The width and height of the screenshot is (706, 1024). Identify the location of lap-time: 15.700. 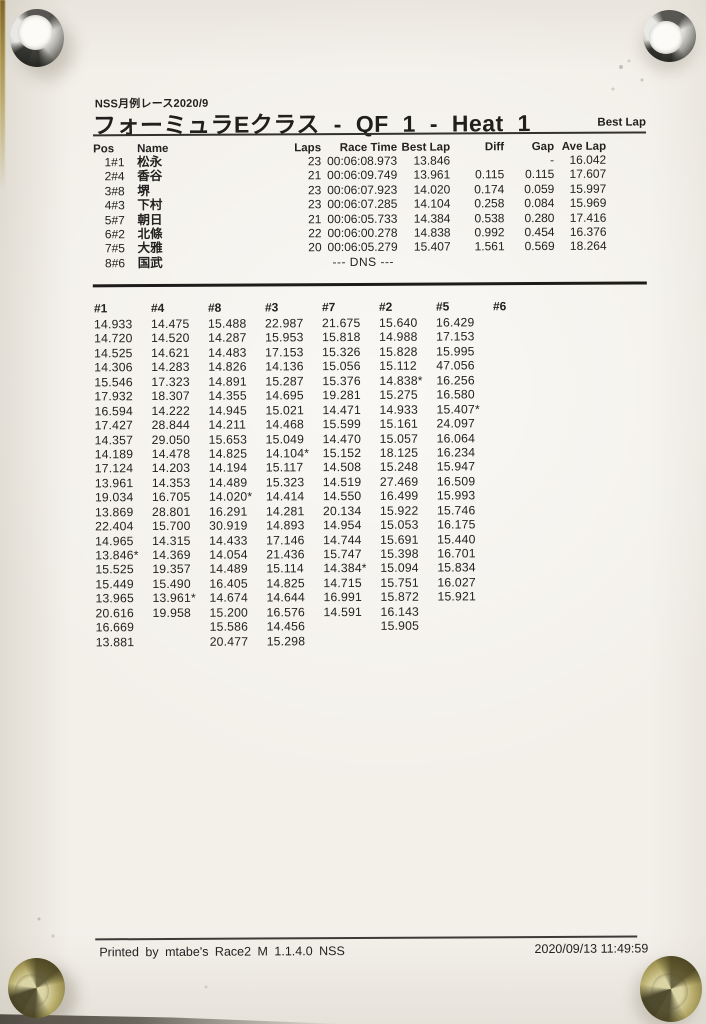
(171, 526).